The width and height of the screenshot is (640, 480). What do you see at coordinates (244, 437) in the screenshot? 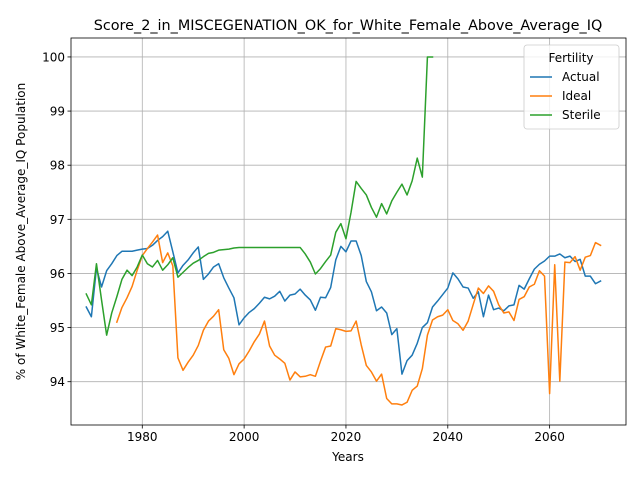
I see `x-tick-label: 2000` at bounding box center [244, 437].